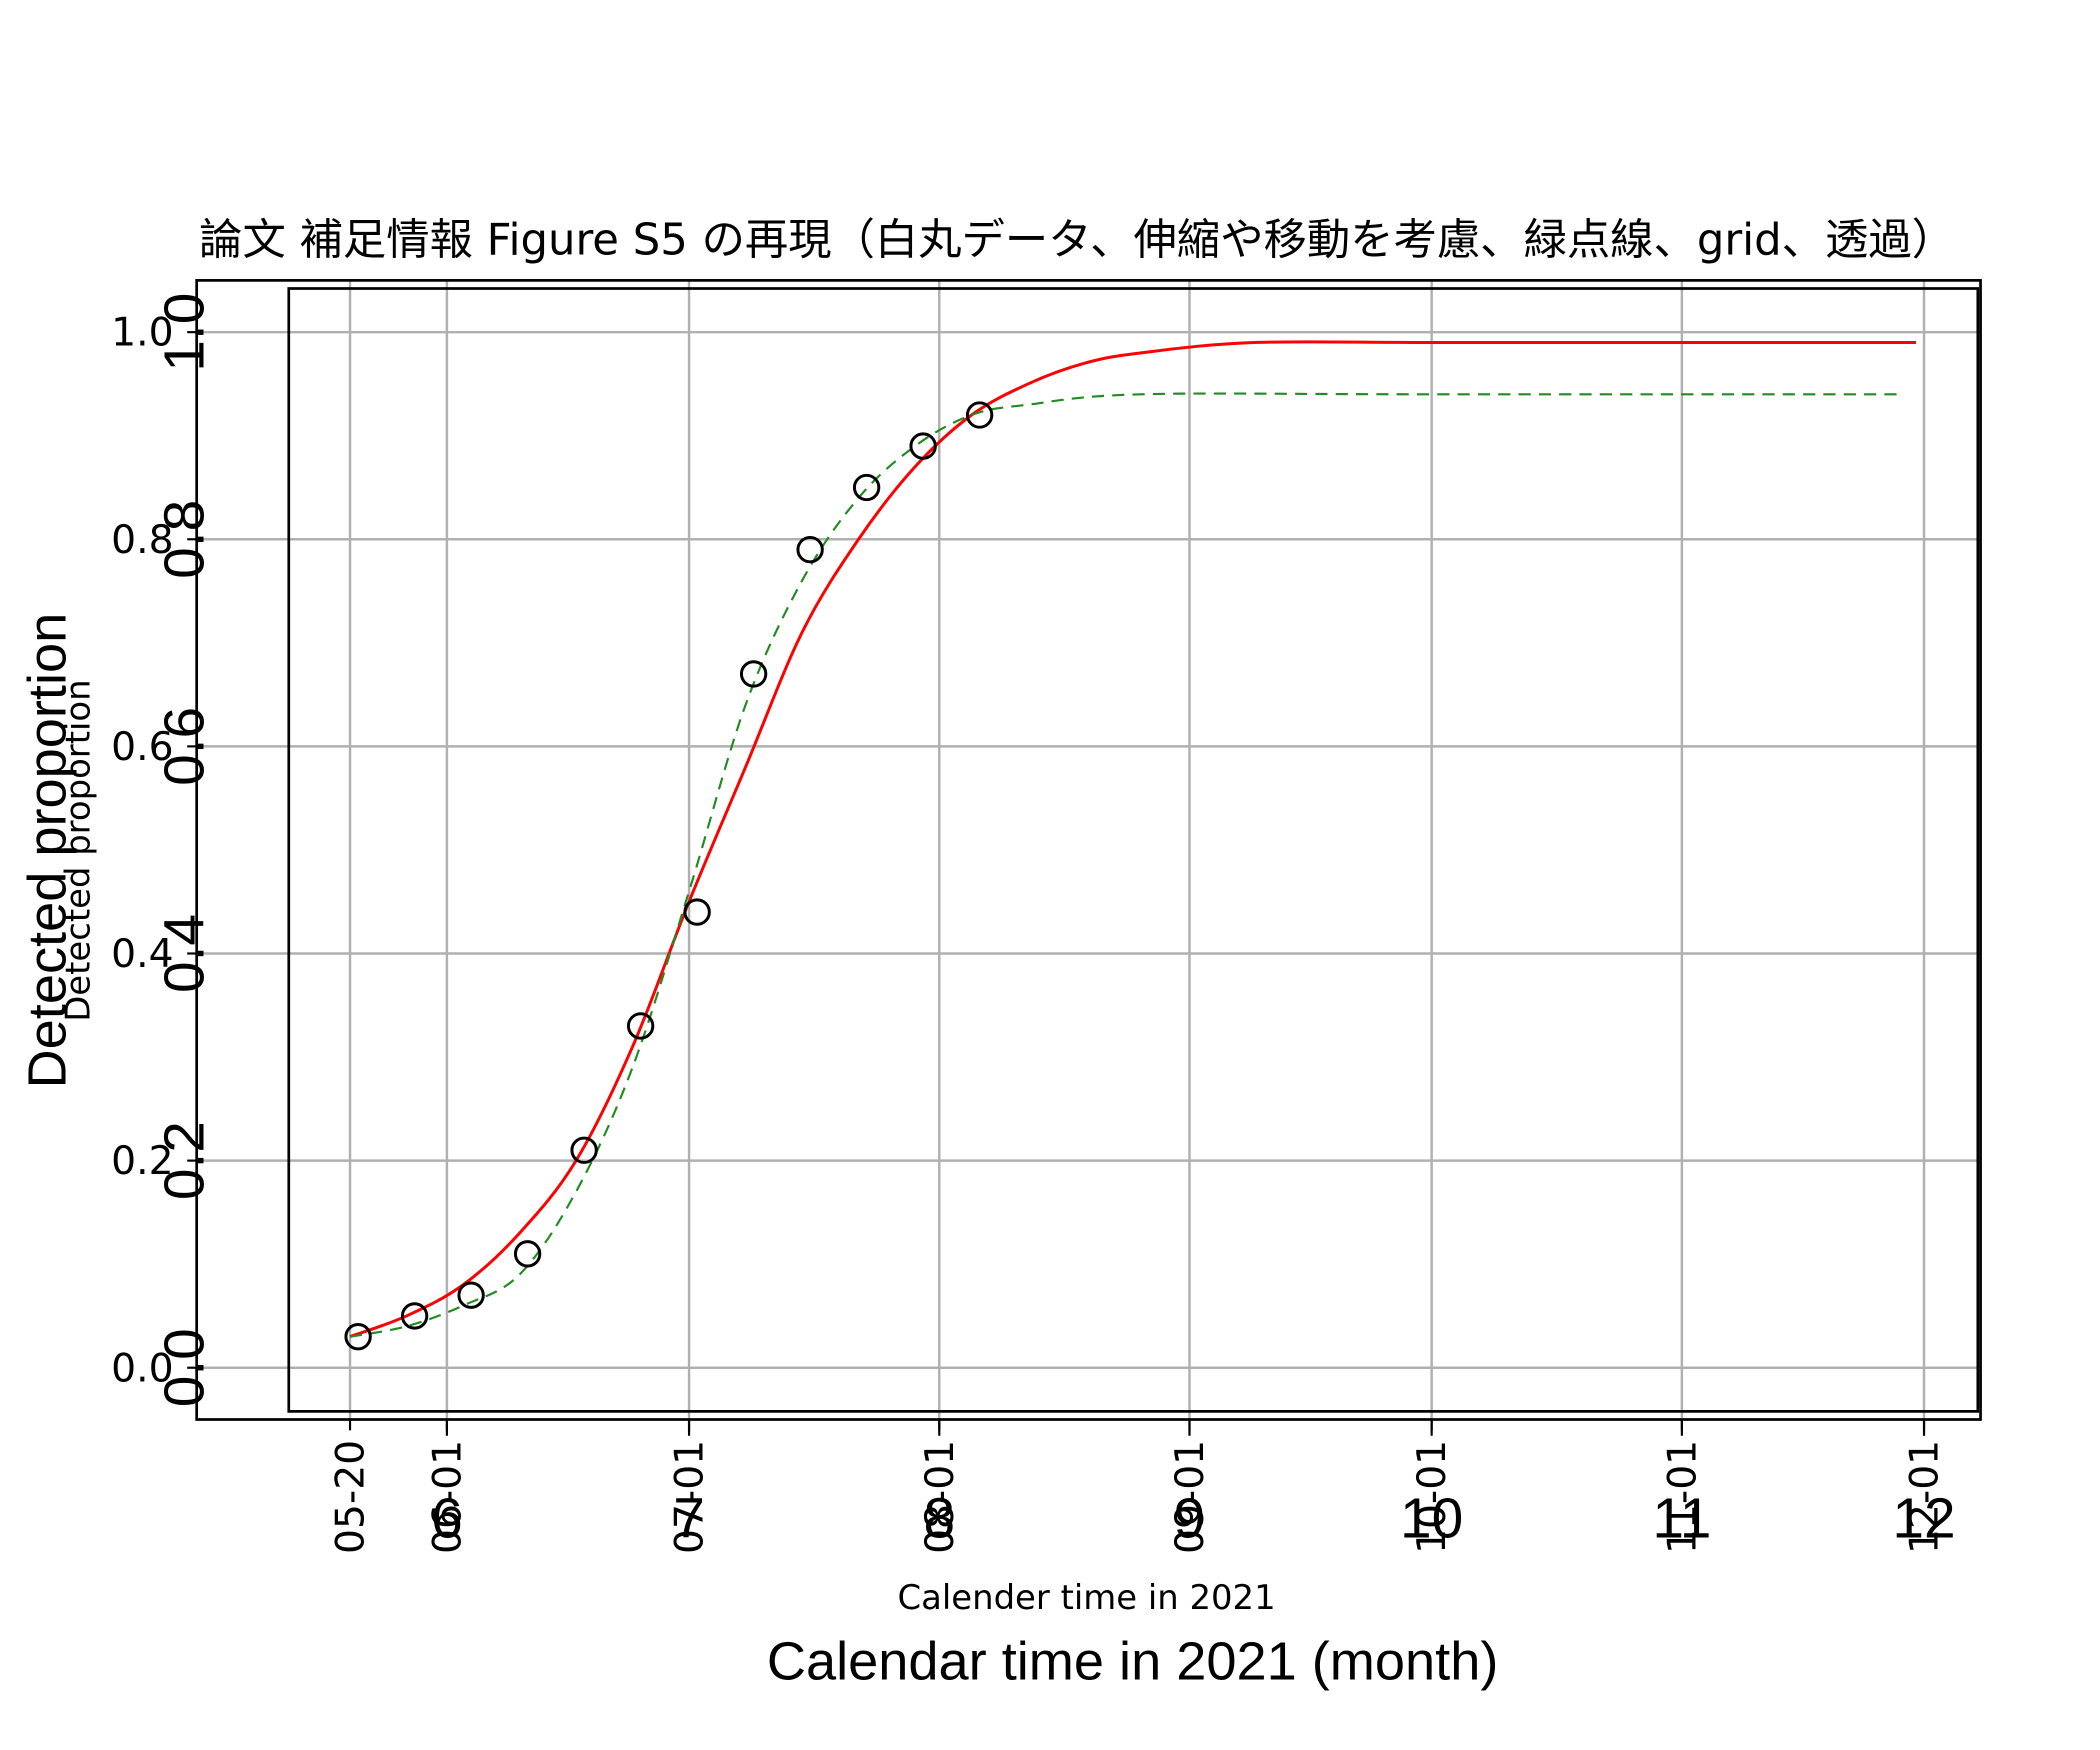 The width and height of the screenshot is (2100, 1750). I want to click on overlay-x-tick-label: 7, so click(689, 1518).